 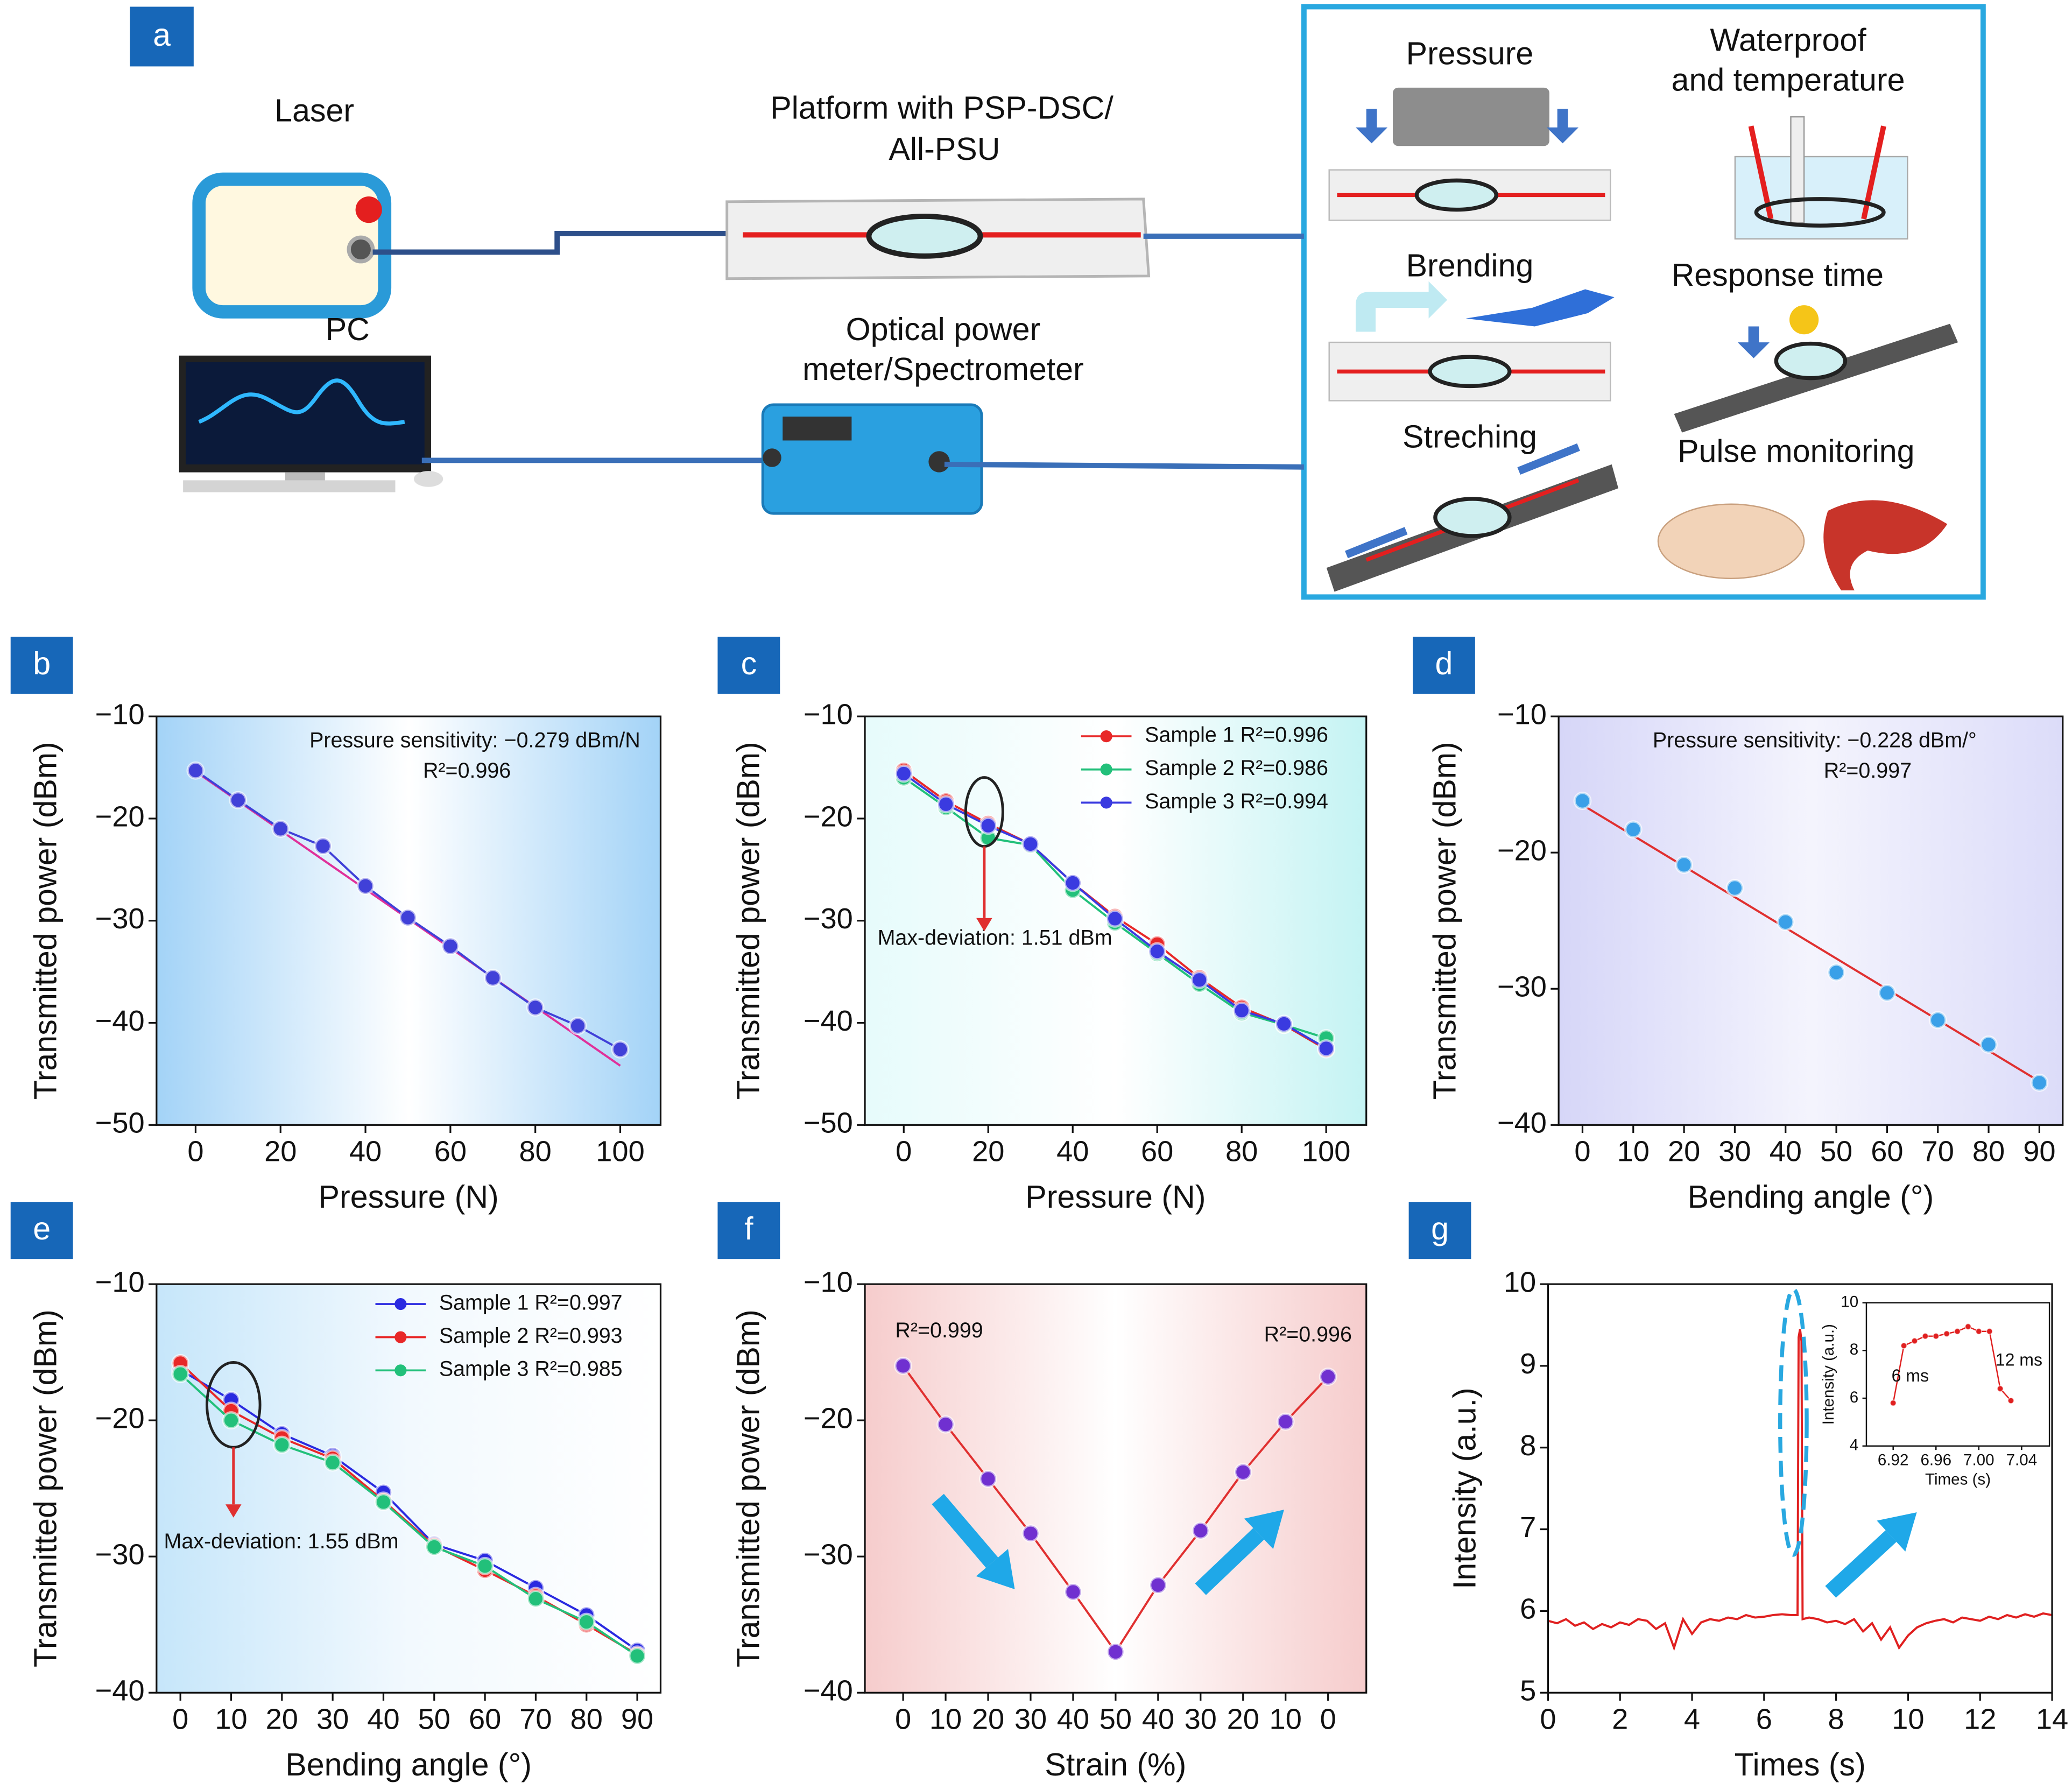 What do you see at coordinates (531, 1369) in the screenshot?
I see `legend-label: Sample 3 R²=0.985` at bounding box center [531, 1369].